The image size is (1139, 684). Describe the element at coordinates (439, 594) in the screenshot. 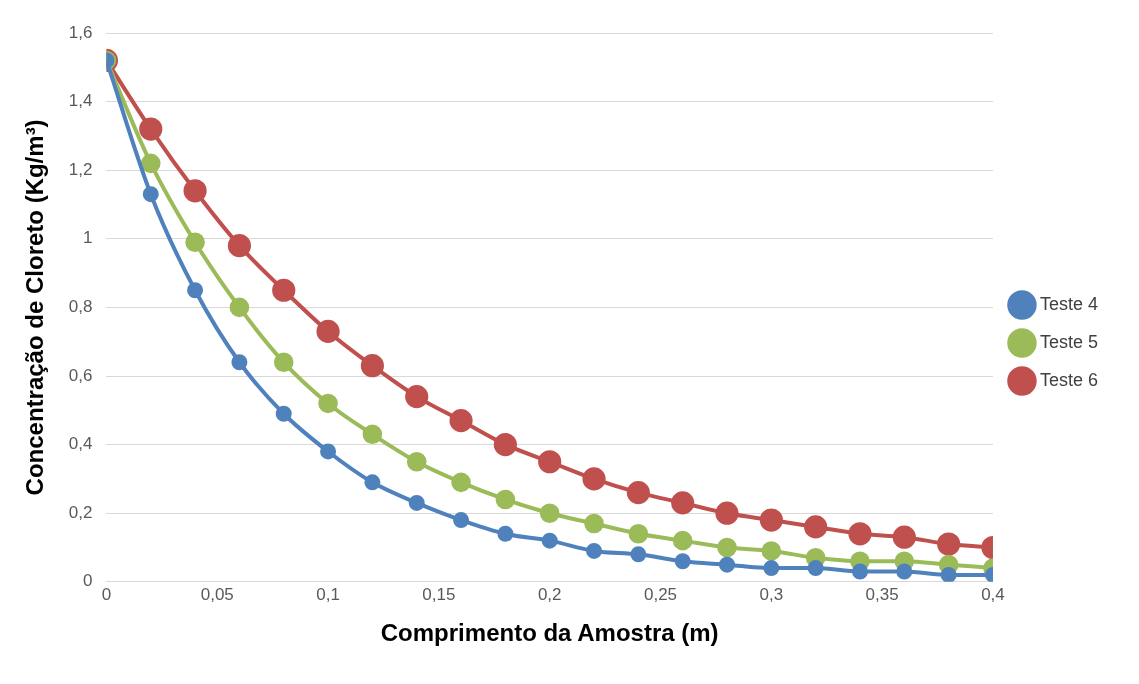

I see `x-tick-label: 0,15` at that location.